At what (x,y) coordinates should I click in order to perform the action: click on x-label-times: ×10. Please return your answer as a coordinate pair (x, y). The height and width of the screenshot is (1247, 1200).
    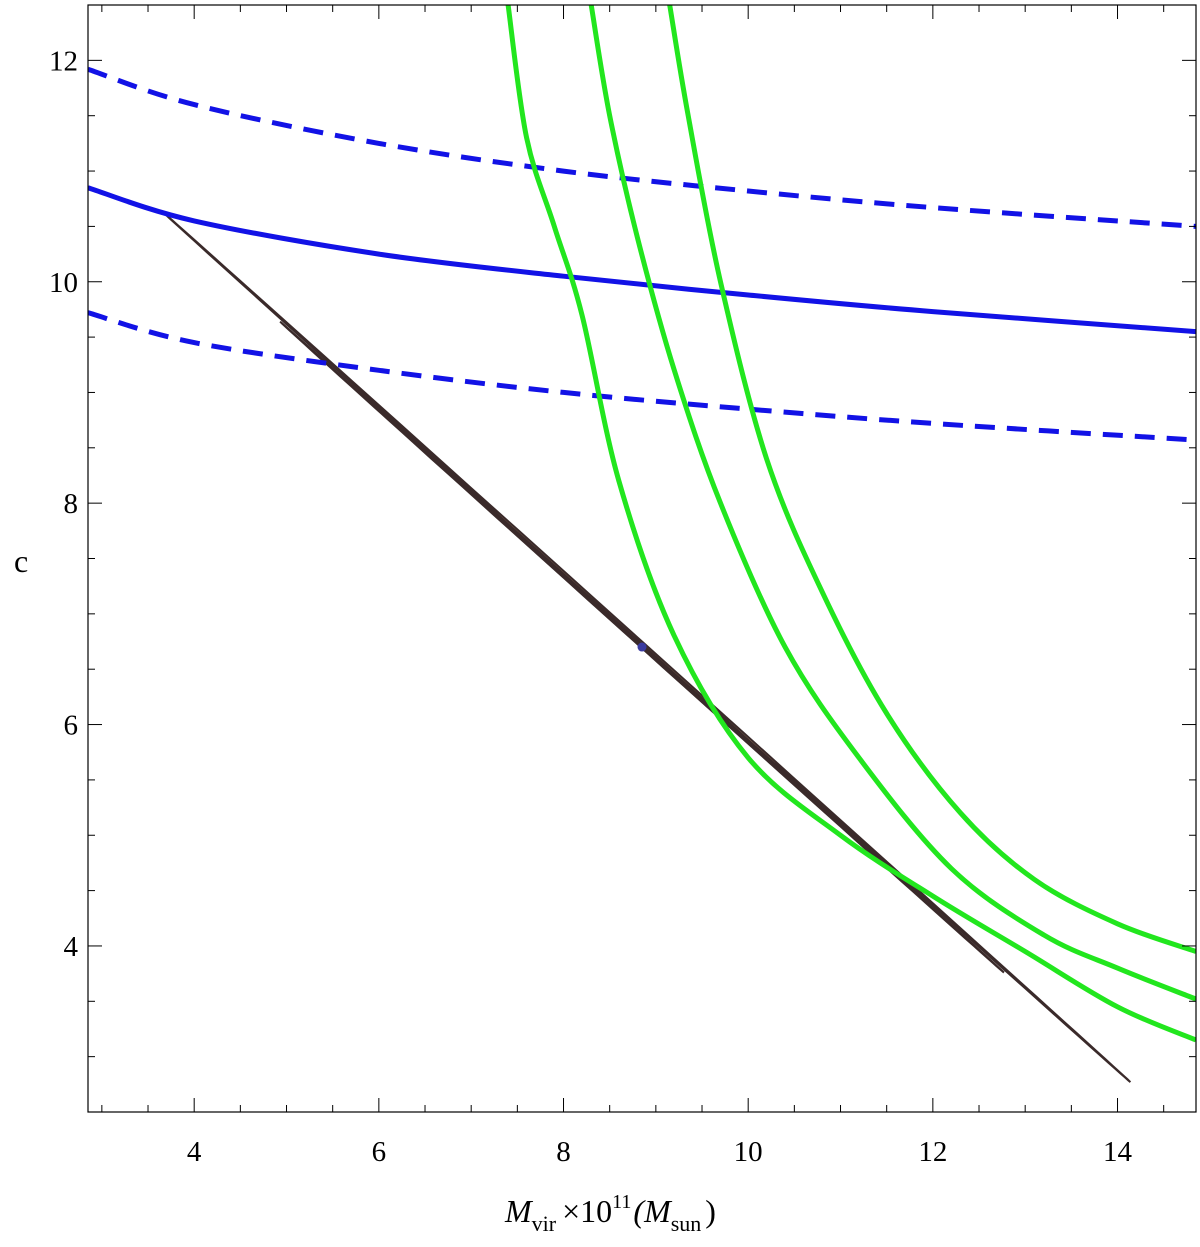
    Looking at the image, I should click on (587, 1211).